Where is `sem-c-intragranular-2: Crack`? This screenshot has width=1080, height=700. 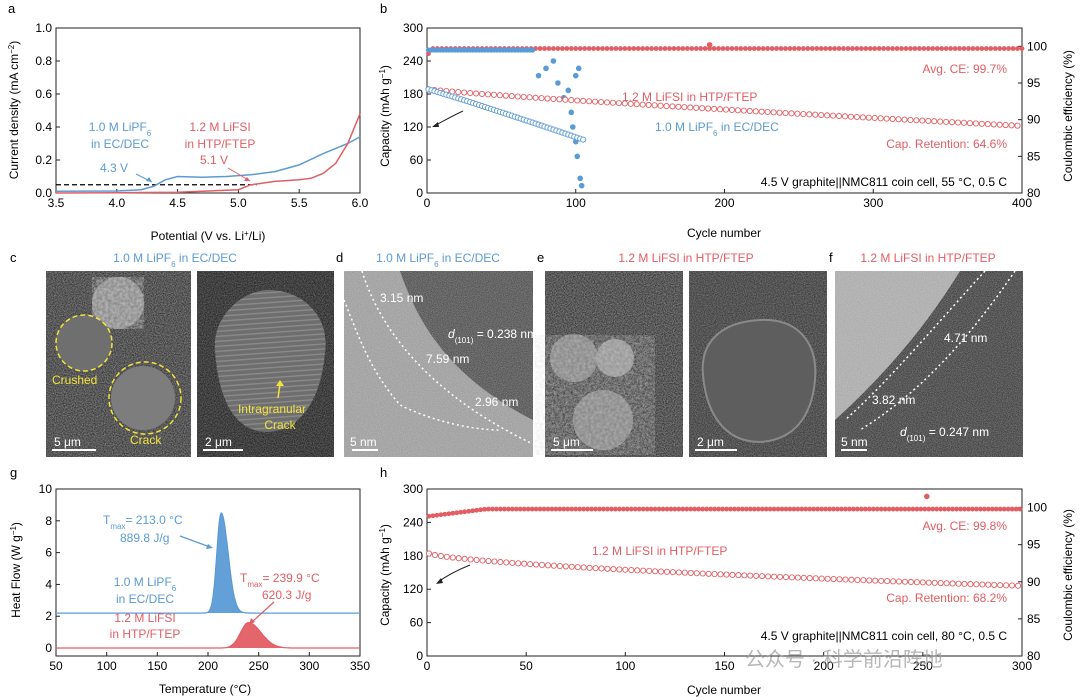
sem-c-intragranular-2: Crack is located at coordinates (280, 425).